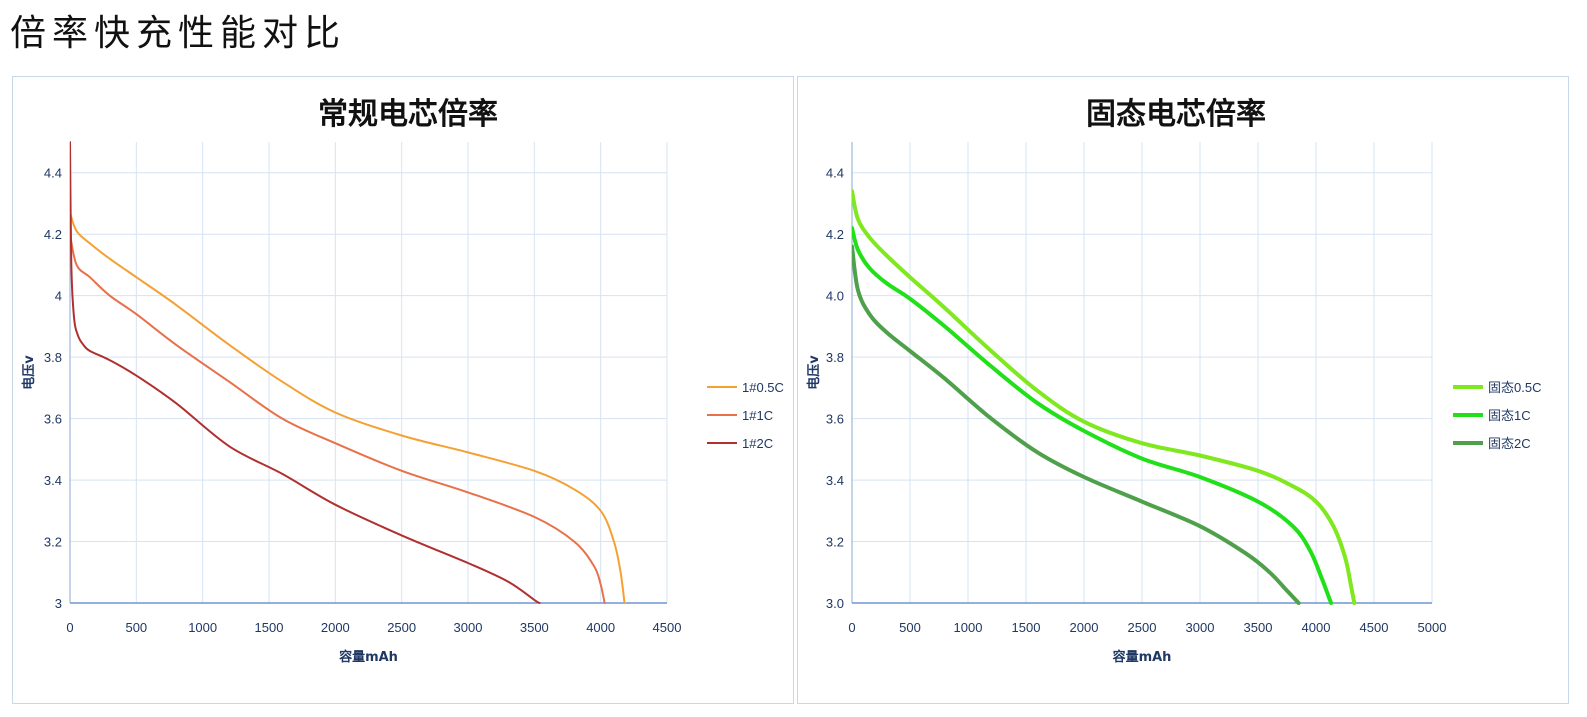  What do you see at coordinates (757, 415) in the screenshot?
I see `chart-1-legend-label: 1#1C` at bounding box center [757, 415].